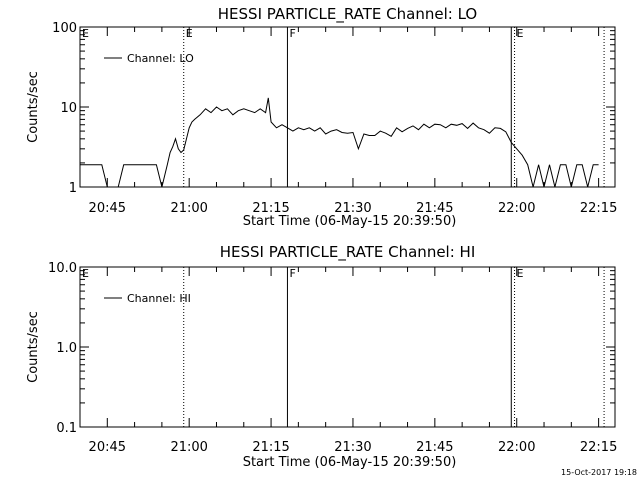 This screenshot has width=640, height=480. Describe the element at coordinates (160, 58) in the screenshot. I see `legend-label: Channel: LO` at that location.